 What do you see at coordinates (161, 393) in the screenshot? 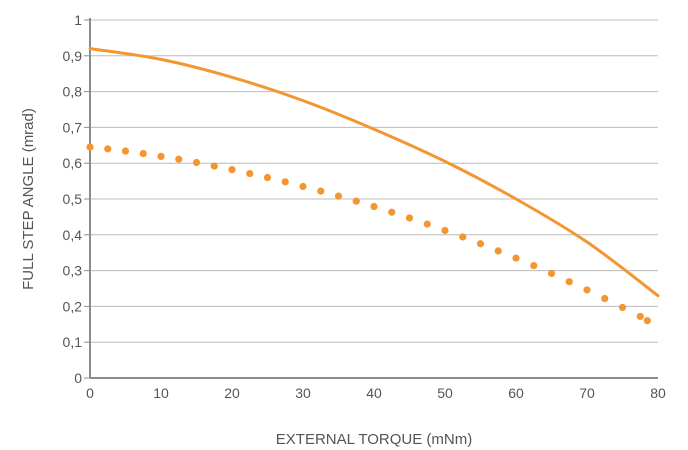
I see `x-tick-label: 10` at bounding box center [161, 393].